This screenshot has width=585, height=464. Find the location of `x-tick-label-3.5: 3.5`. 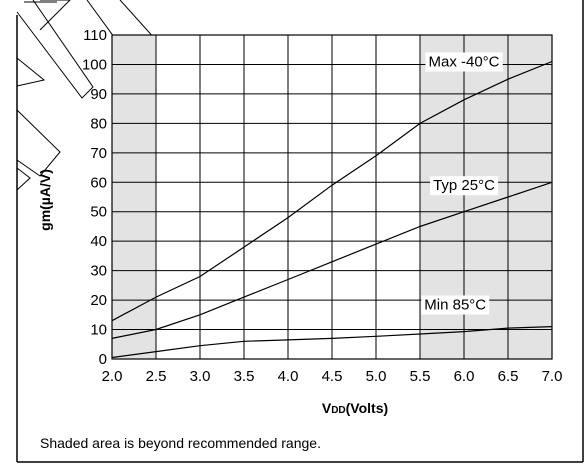

x-tick-label-3.5: 3.5 is located at coordinates (244, 376).